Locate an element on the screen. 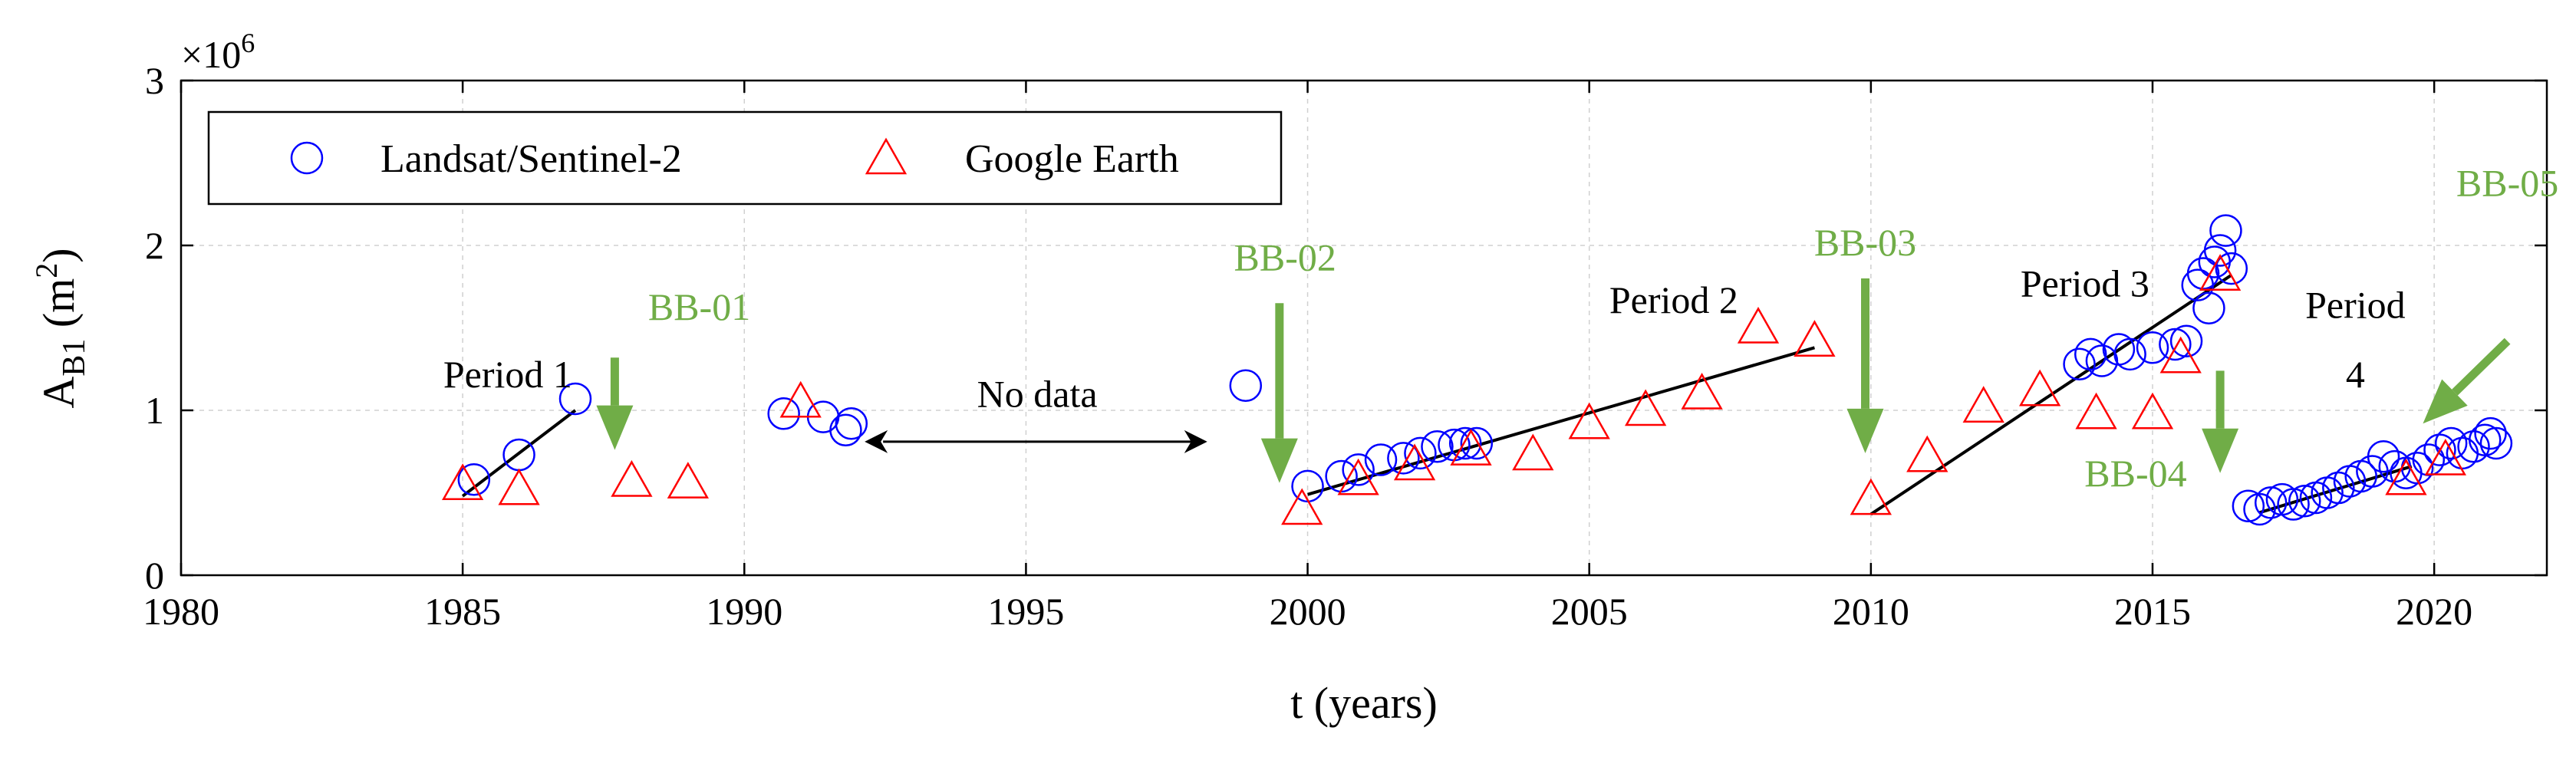 This screenshot has width=2576, height=757. event-label: BB-01 is located at coordinates (699, 306).